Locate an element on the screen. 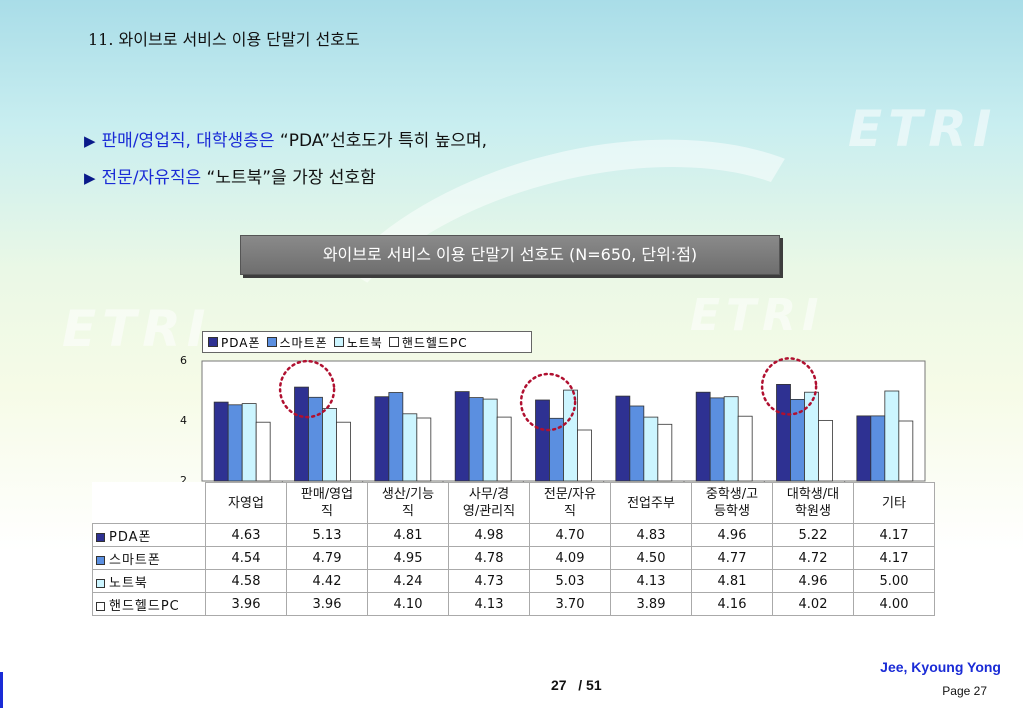 The height and width of the screenshot is (708, 1023). chart-legend: PDA폰 스마트폰 노트북 핸드헬드PC is located at coordinates (367, 342).